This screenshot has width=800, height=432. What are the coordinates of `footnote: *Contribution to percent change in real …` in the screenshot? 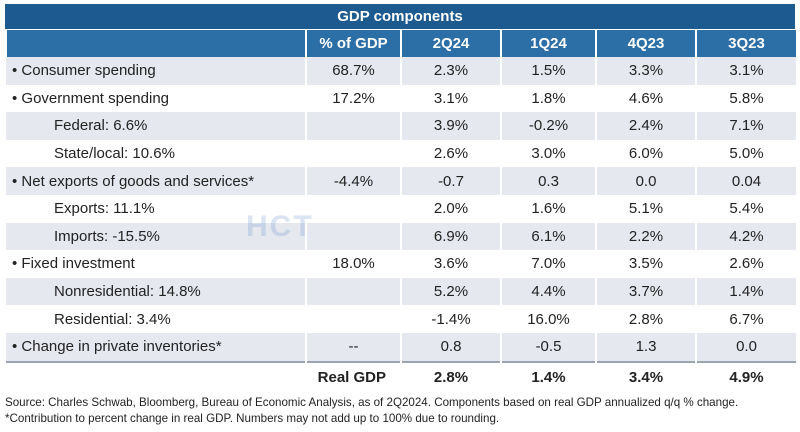 It's located at (252, 418).